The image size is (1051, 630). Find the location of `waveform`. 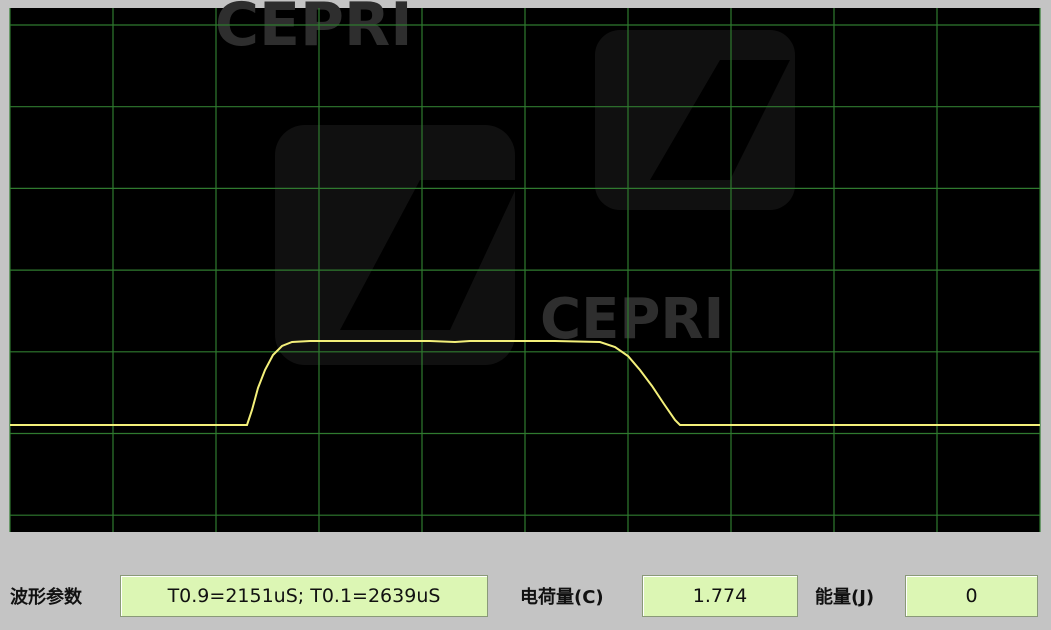

waveform is located at coordinates (525, 383).